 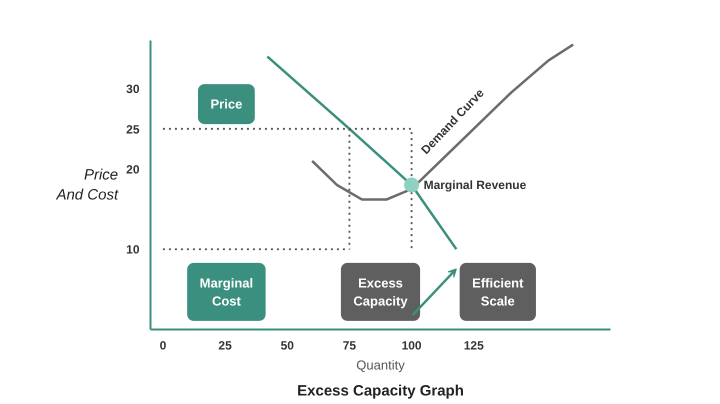 I want to click on text: Excess Capacity Graph, so click(x=380, y=391).